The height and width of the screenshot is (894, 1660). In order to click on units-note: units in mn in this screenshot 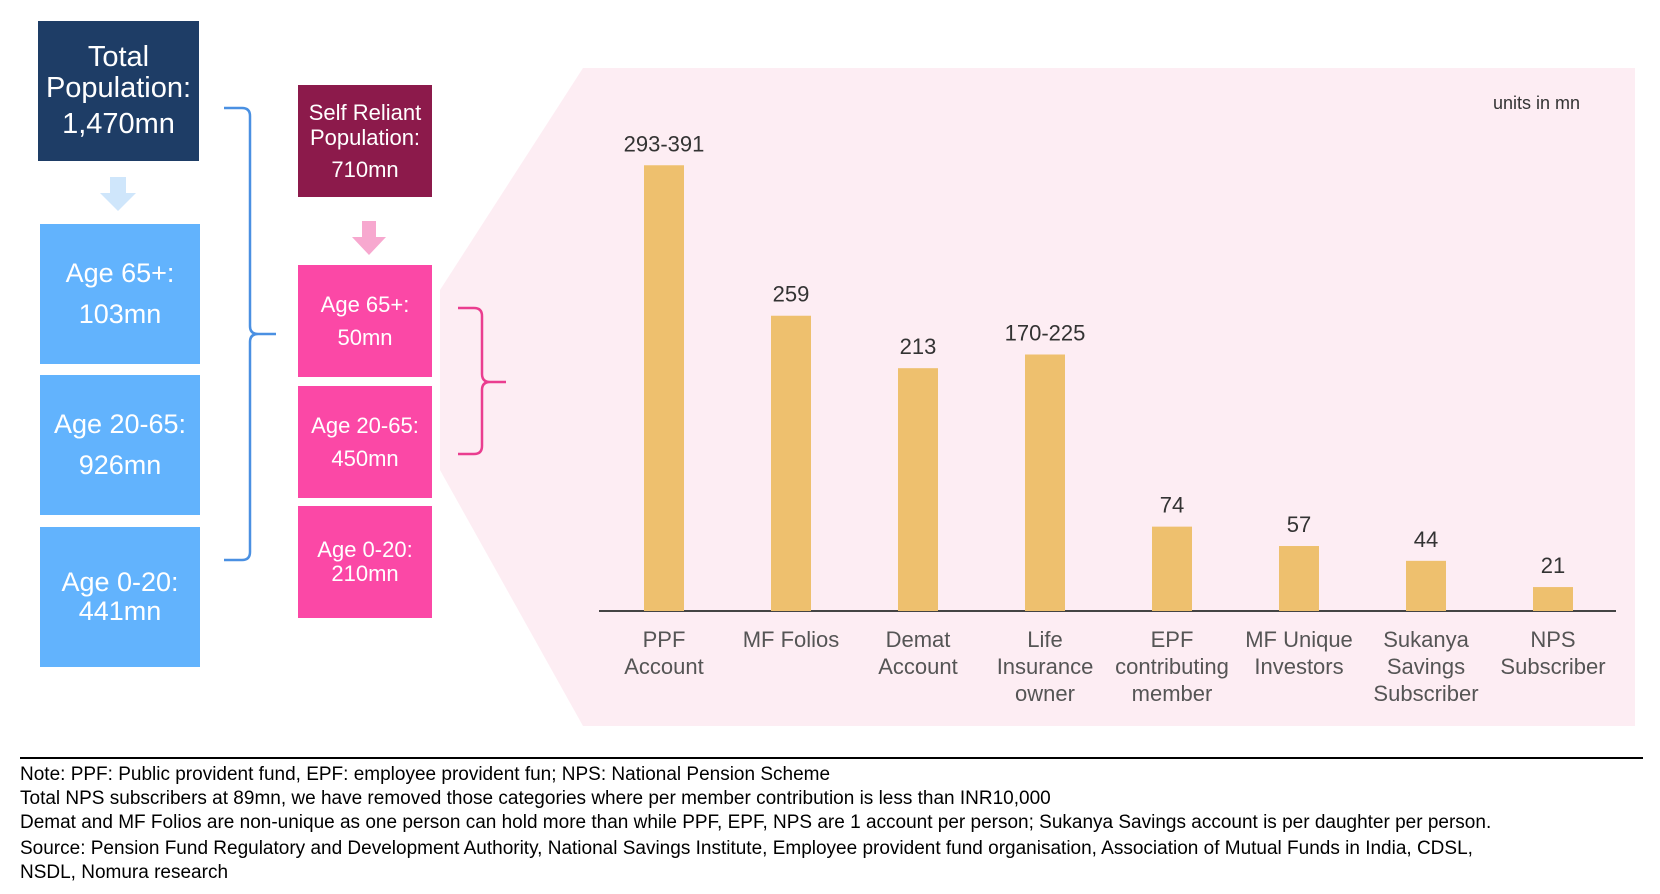, I will do `click(1536, 103)`.